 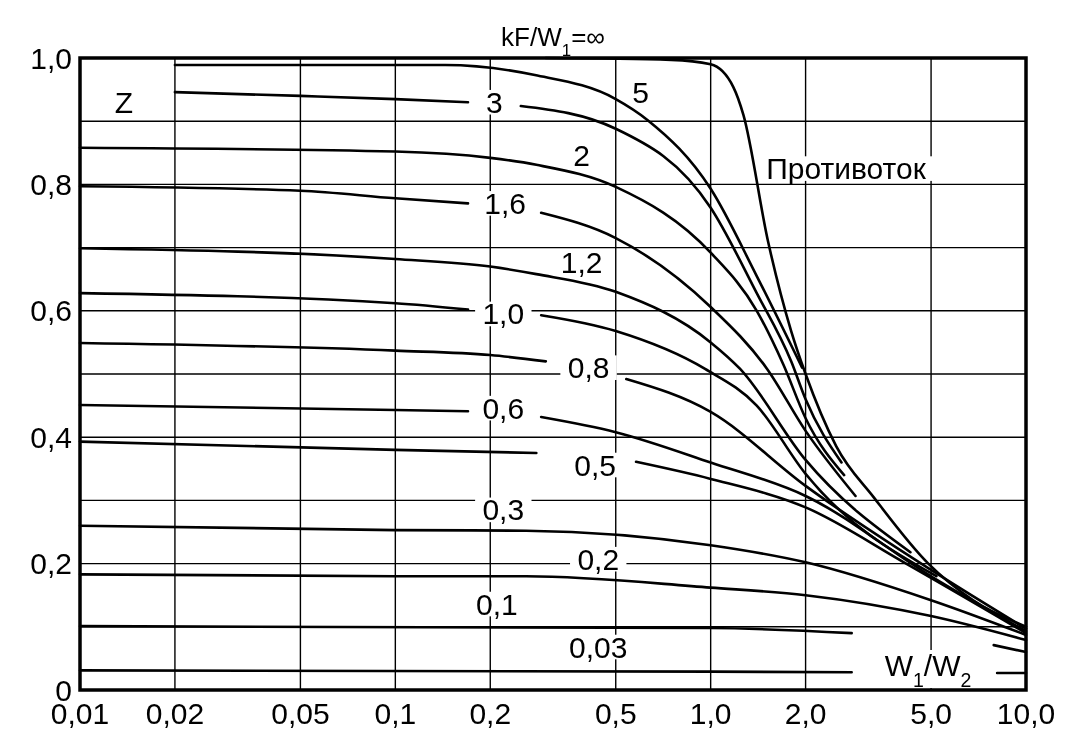 I want to click on series-label: 0,8, so click(x=588, y=368).